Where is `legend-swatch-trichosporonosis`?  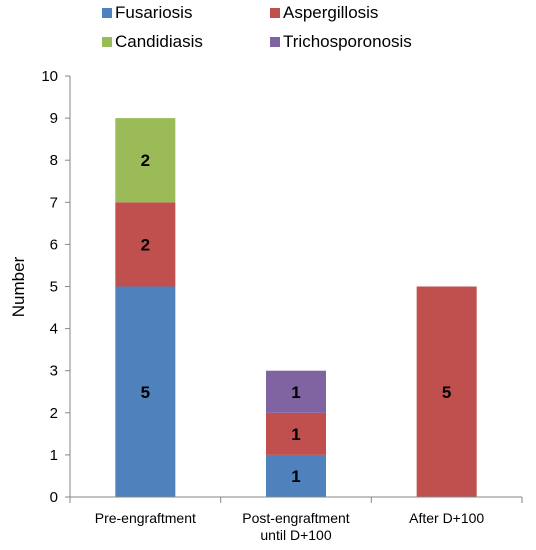
legend-swatch-trichosporonosis is located at coordinates (275, 42).